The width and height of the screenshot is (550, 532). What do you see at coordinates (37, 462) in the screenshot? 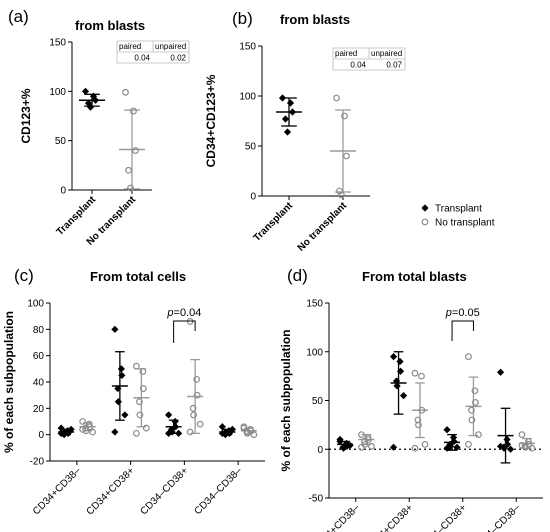
I see `panel-c-ytick-label: -20` at bounding box center [37, 462].